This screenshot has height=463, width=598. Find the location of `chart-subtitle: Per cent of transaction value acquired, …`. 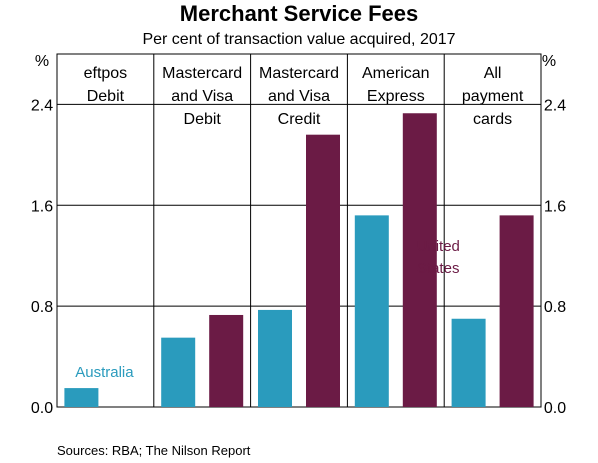

chart-subtitle: Per cent of transaction value acquired, … is located at coordinates (298, 39).